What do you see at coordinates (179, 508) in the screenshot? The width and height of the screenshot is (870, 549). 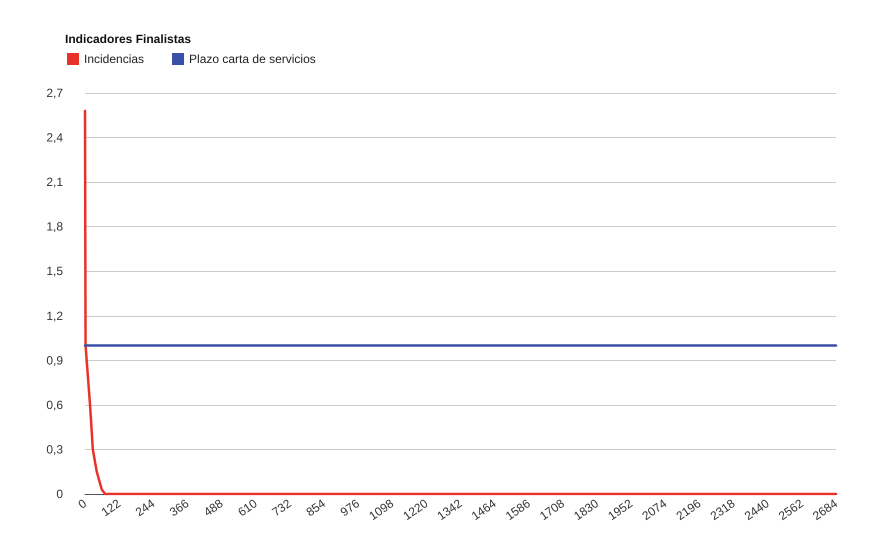 I see `x-tick-label: 366` at bounding box center [179, 508].